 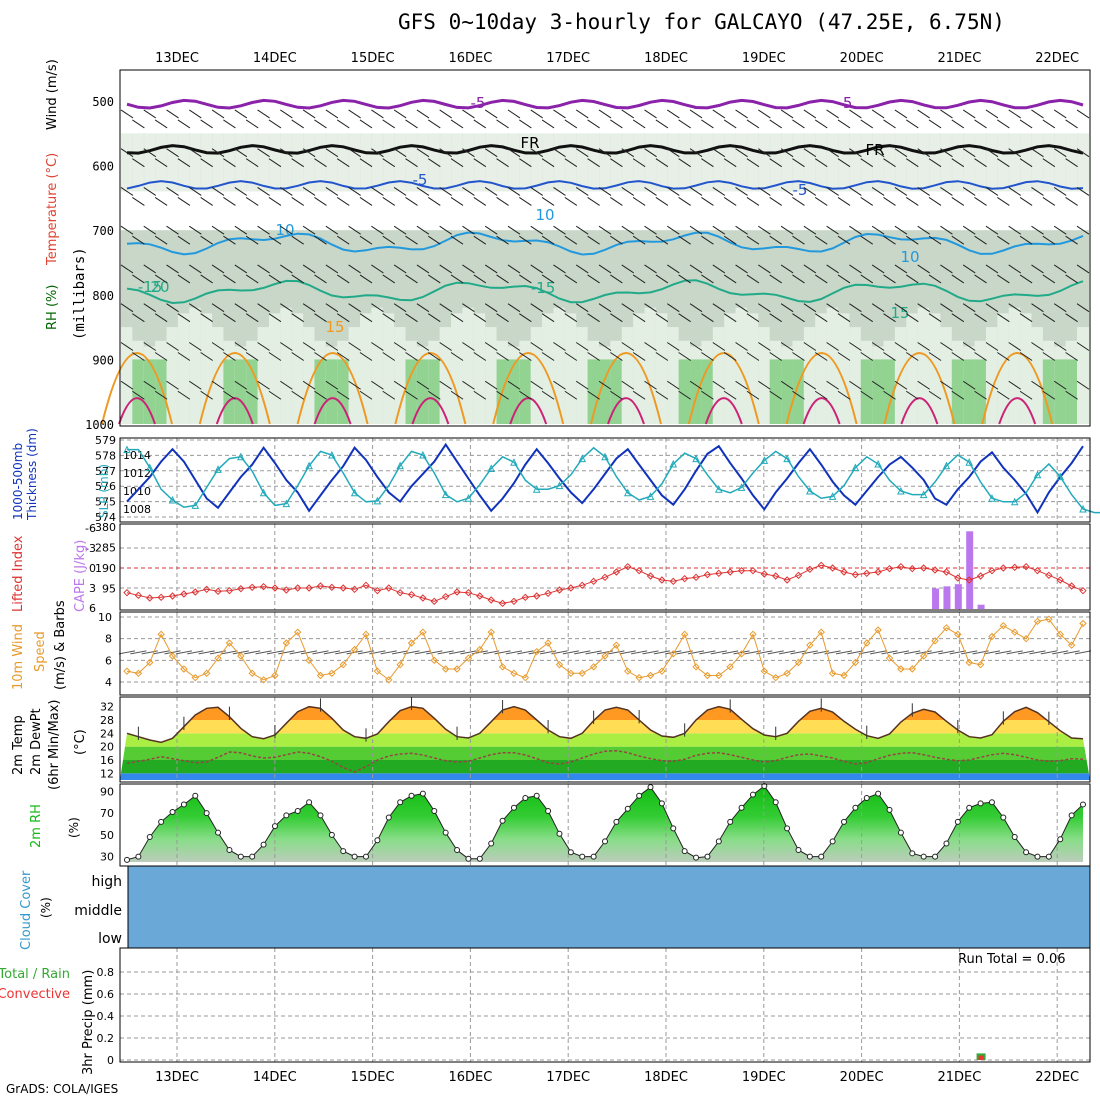 I want to click on temp-ytick: 28, so click(x=107, y=720).